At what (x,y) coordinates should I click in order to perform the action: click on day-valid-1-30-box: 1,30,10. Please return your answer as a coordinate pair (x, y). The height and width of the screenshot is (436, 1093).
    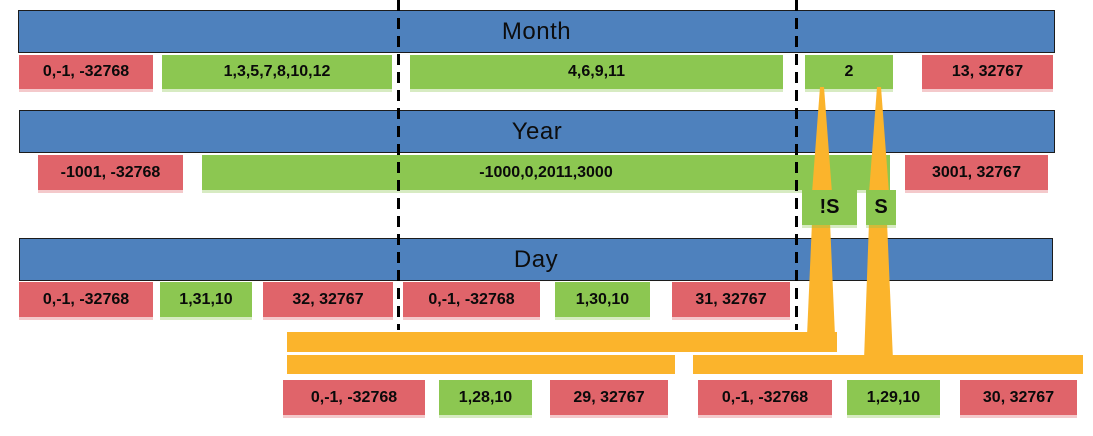
    Looking at the image, I should click on (602, 299).